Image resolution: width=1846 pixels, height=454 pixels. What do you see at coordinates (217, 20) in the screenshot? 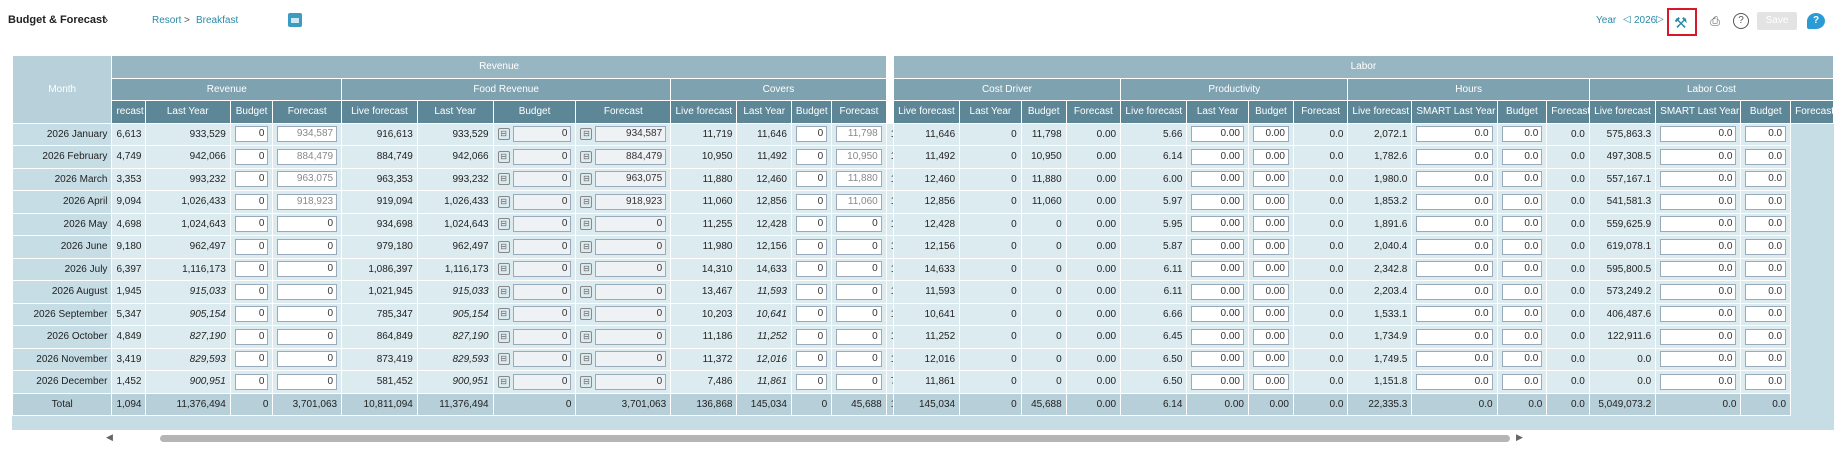
I see `breadcrumb-breakfast: Breakfast` at bounding box center [217, 20].